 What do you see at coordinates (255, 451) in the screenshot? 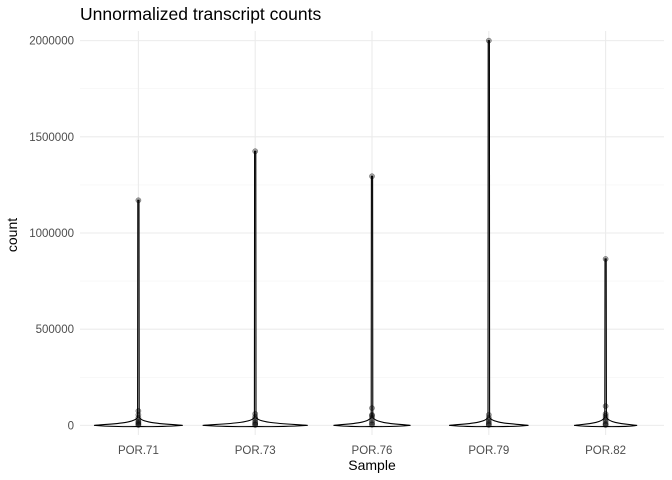
I see `x-tick-label: POR.73` at bounding box center [255, 451].